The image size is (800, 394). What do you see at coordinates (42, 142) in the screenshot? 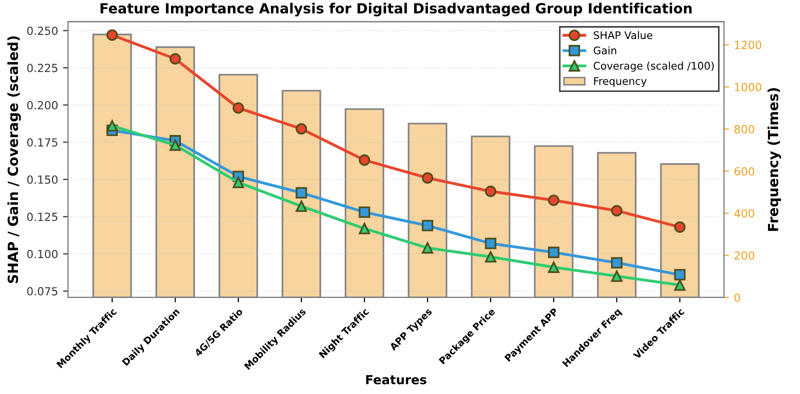
I see `y-tick-label: 0.175` at bounding box center [42, 142].